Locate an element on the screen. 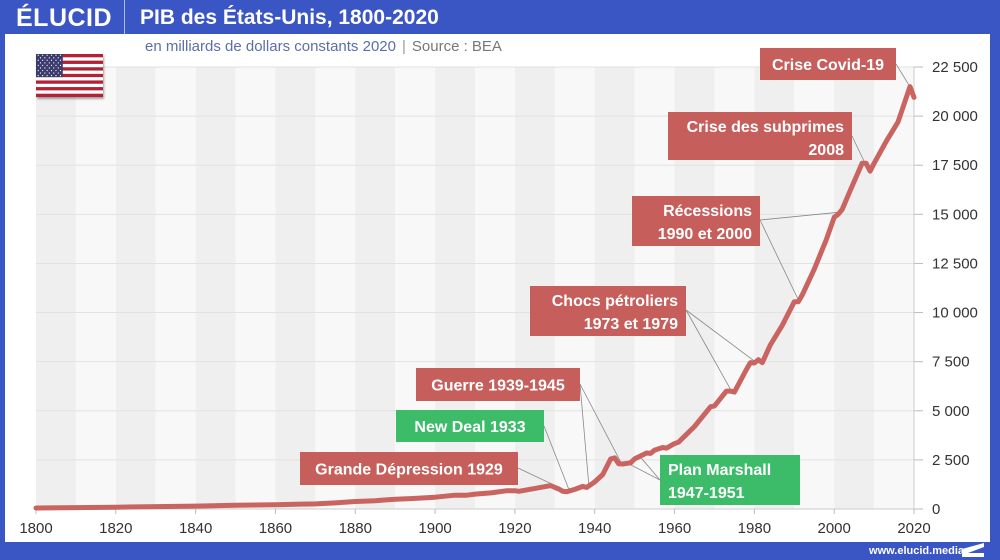 The image size is (1000, 560). annotation-red: Grande Dépression 1929 is located at coordinates (409, 468).